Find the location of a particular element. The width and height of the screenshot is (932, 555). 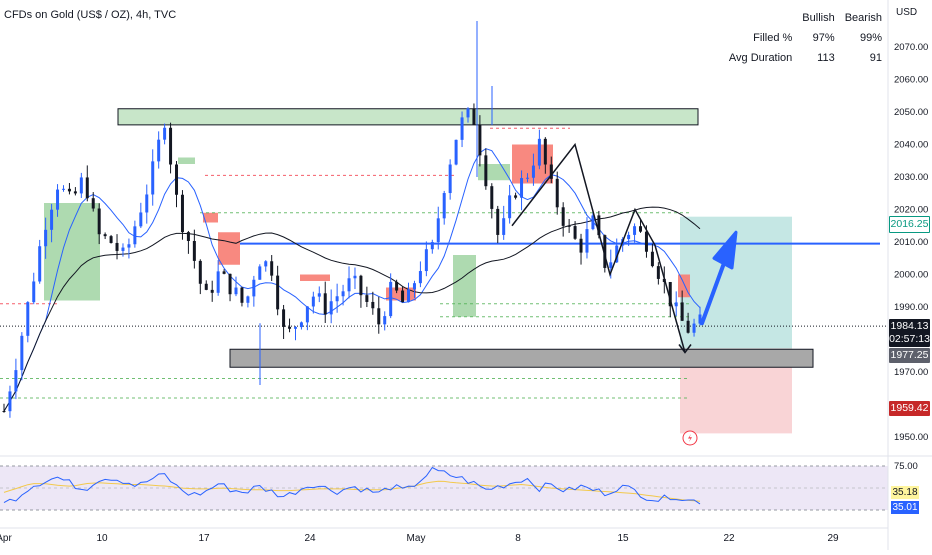

stats-row-label: Avg Duration is located at coordinates (760, 58).